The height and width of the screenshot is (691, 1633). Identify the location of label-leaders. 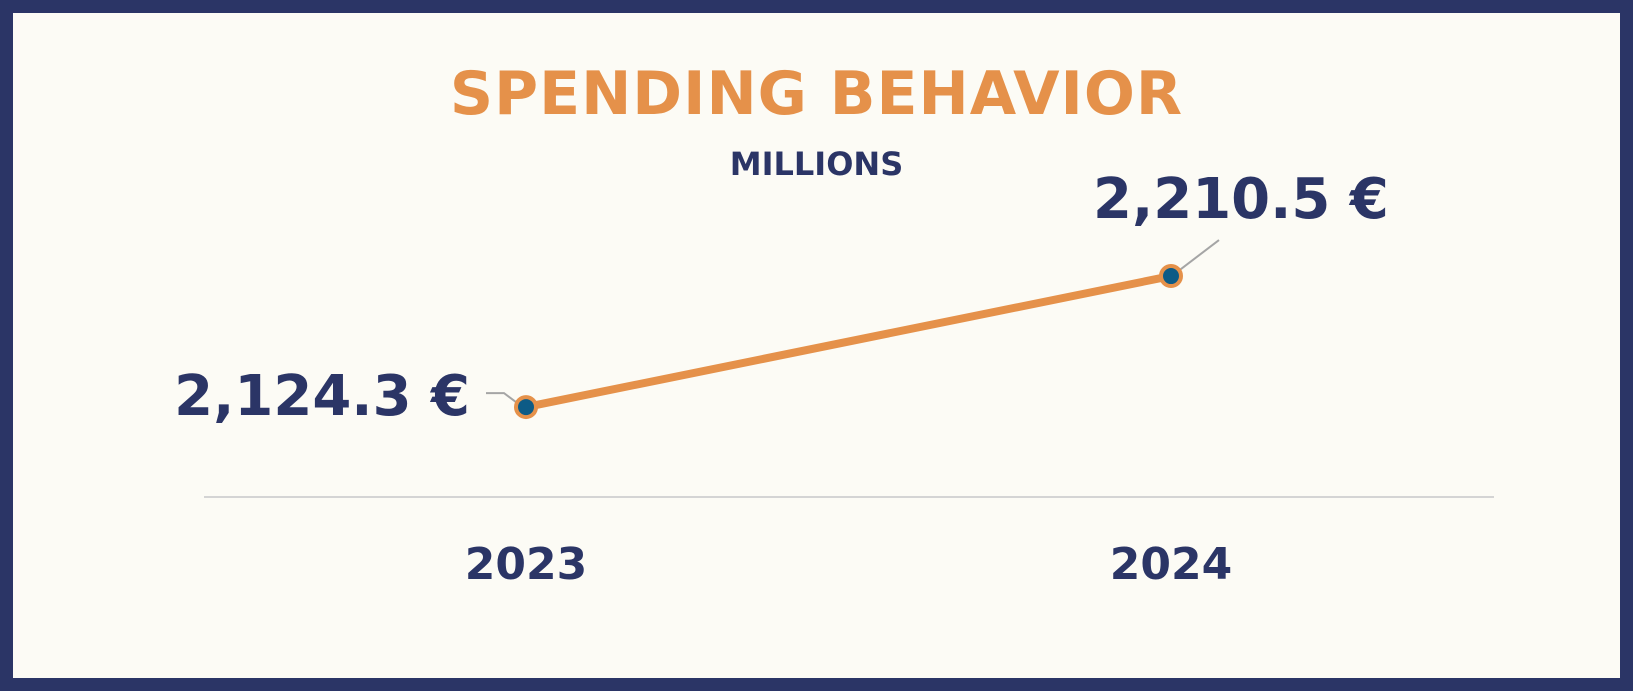
(853, 322).